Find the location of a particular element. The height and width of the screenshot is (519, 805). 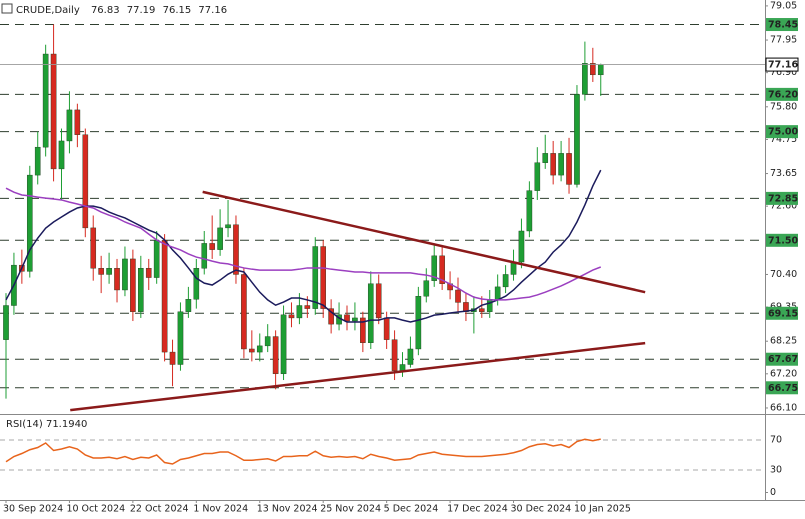

x-tick-label: 25 Nov 2024 is located at coordinates (350, 509).